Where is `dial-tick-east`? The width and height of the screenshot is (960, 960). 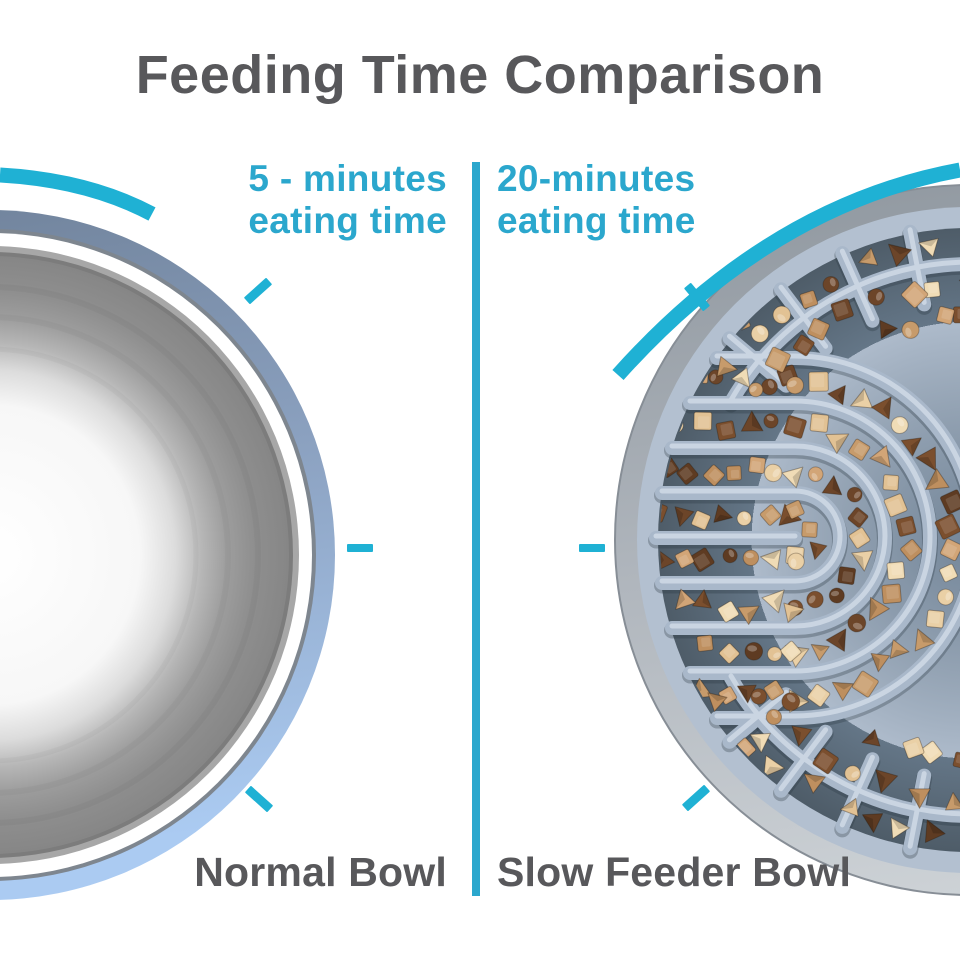 dial-tick-east is located at coordinates (360, 548).